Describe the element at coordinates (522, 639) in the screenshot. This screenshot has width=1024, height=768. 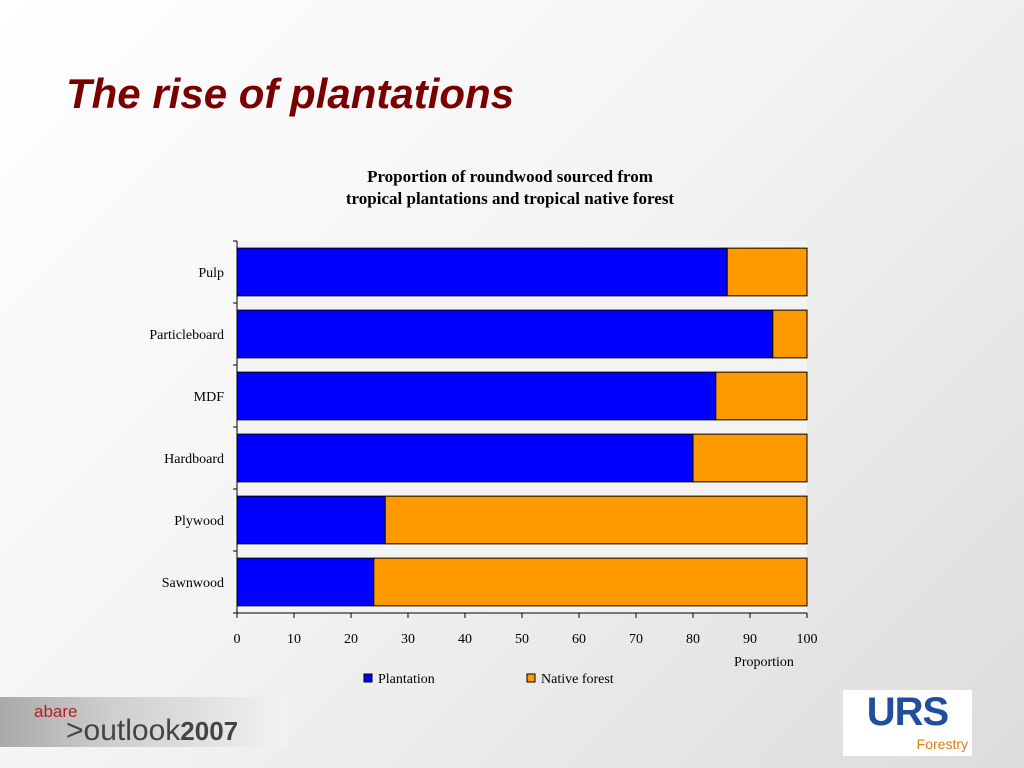
I see `x-tick-label-50: 50` at that location.